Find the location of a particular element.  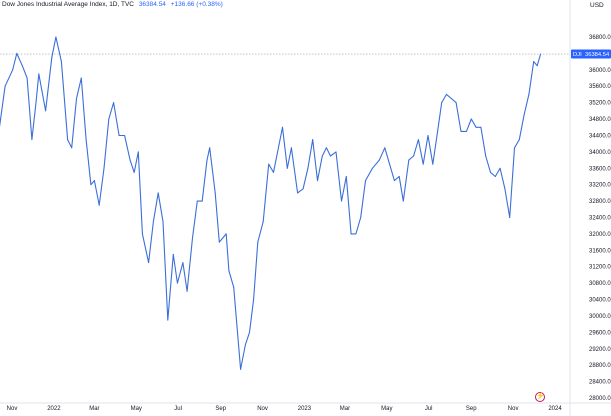

y-tick-label: 34400.00 is located at coordinates (600, 136).